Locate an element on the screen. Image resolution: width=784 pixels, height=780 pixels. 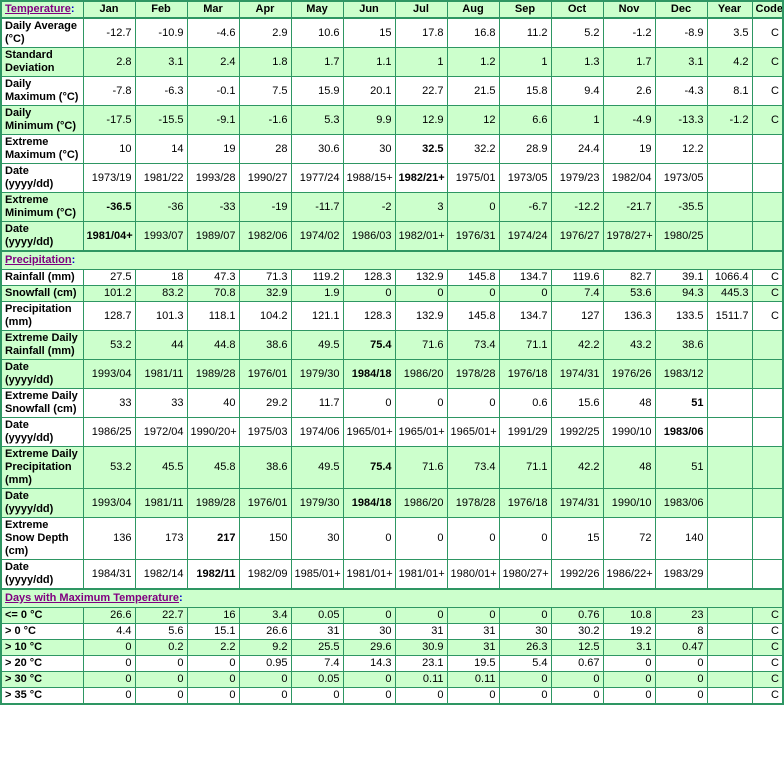
value-cell-nov: 3.1 is located at coordinates (629, 647).